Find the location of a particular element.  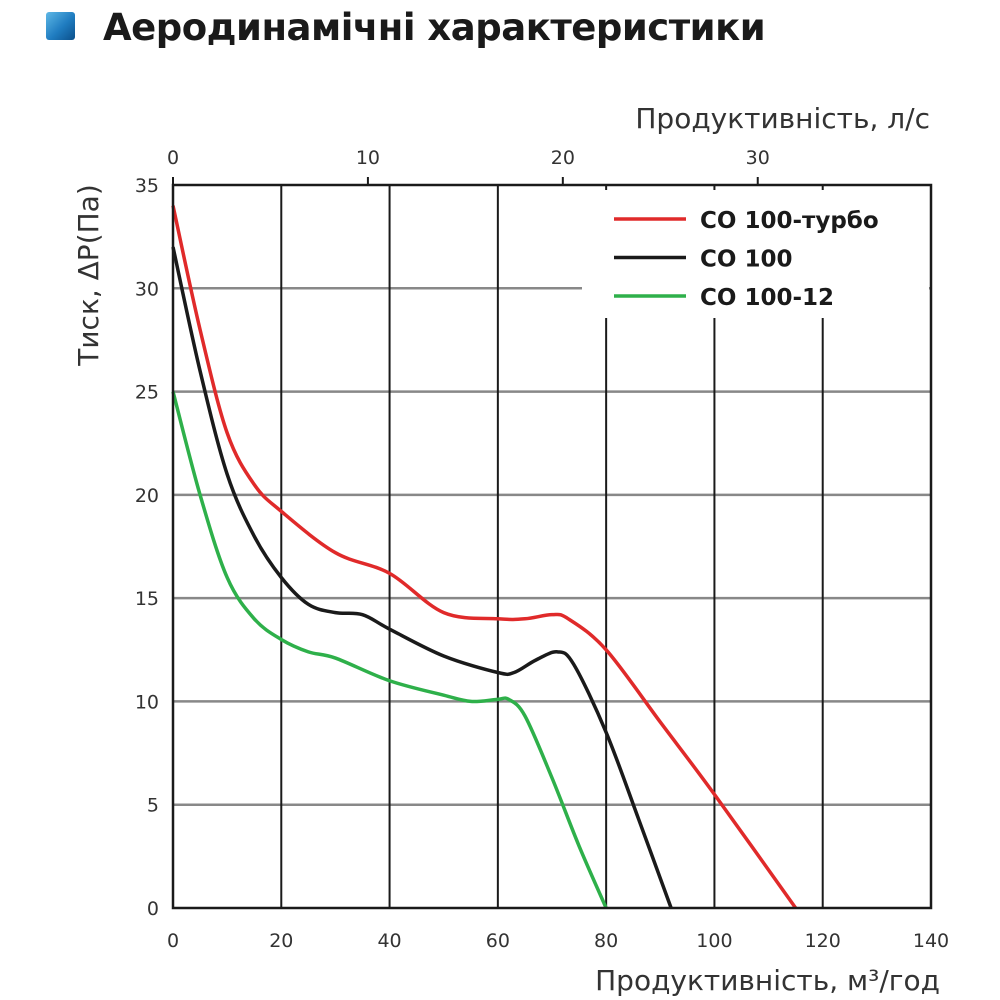

top-tick-label: 20 is located at coordinates (563, 158).